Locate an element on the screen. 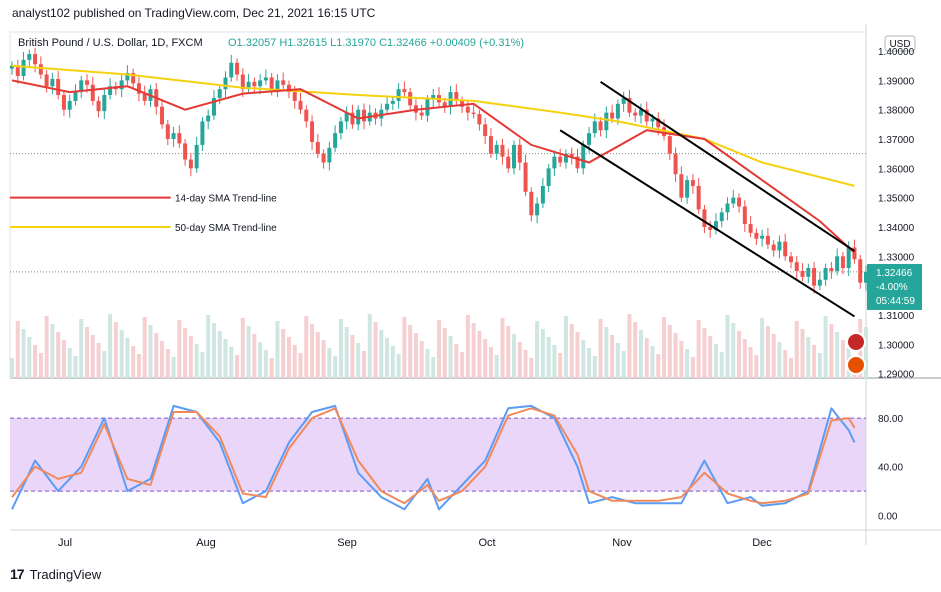 This screenshot has height=592, width=941. price-tick-label: 1.35000 is located at coordinates (896, 199).